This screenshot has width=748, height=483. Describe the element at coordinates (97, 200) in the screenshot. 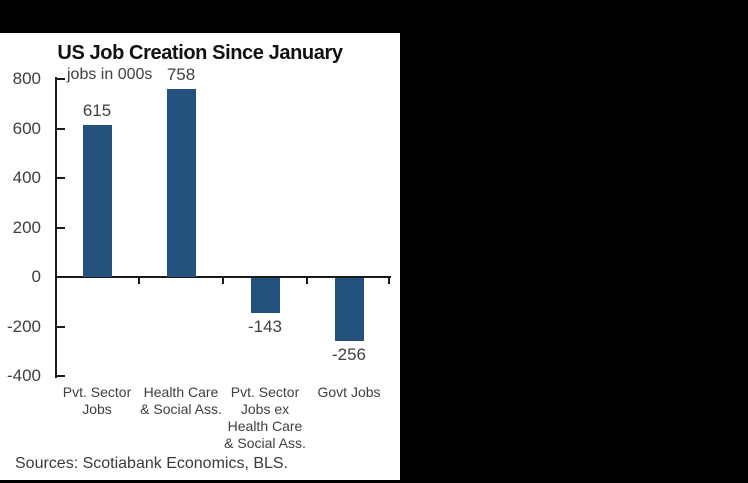

I see `bar-pvt-sector-jobs` at that location.